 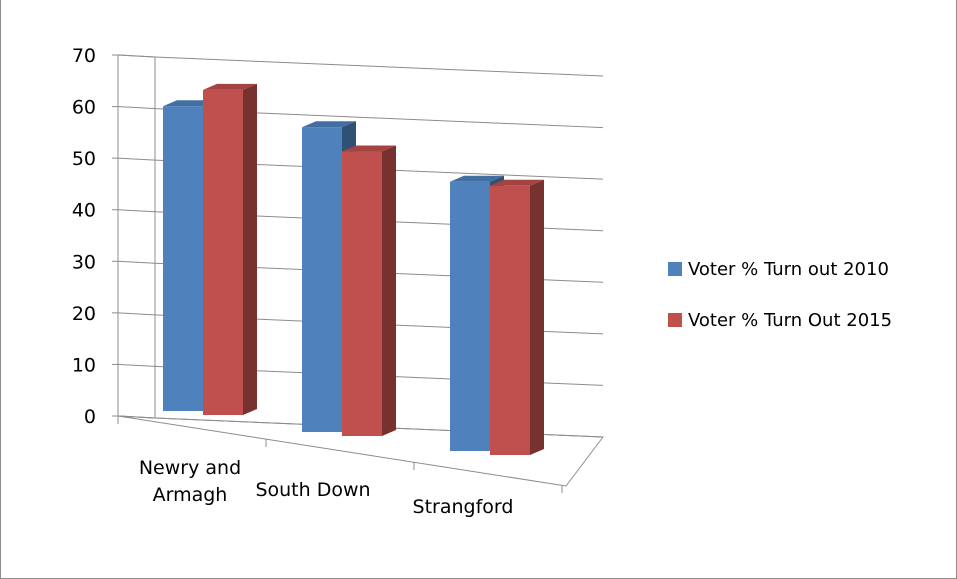 What do you see at coordinates (675, 269) in the screenshot?
I see `legend-swatch-2010` at bounding box center [675, 269].